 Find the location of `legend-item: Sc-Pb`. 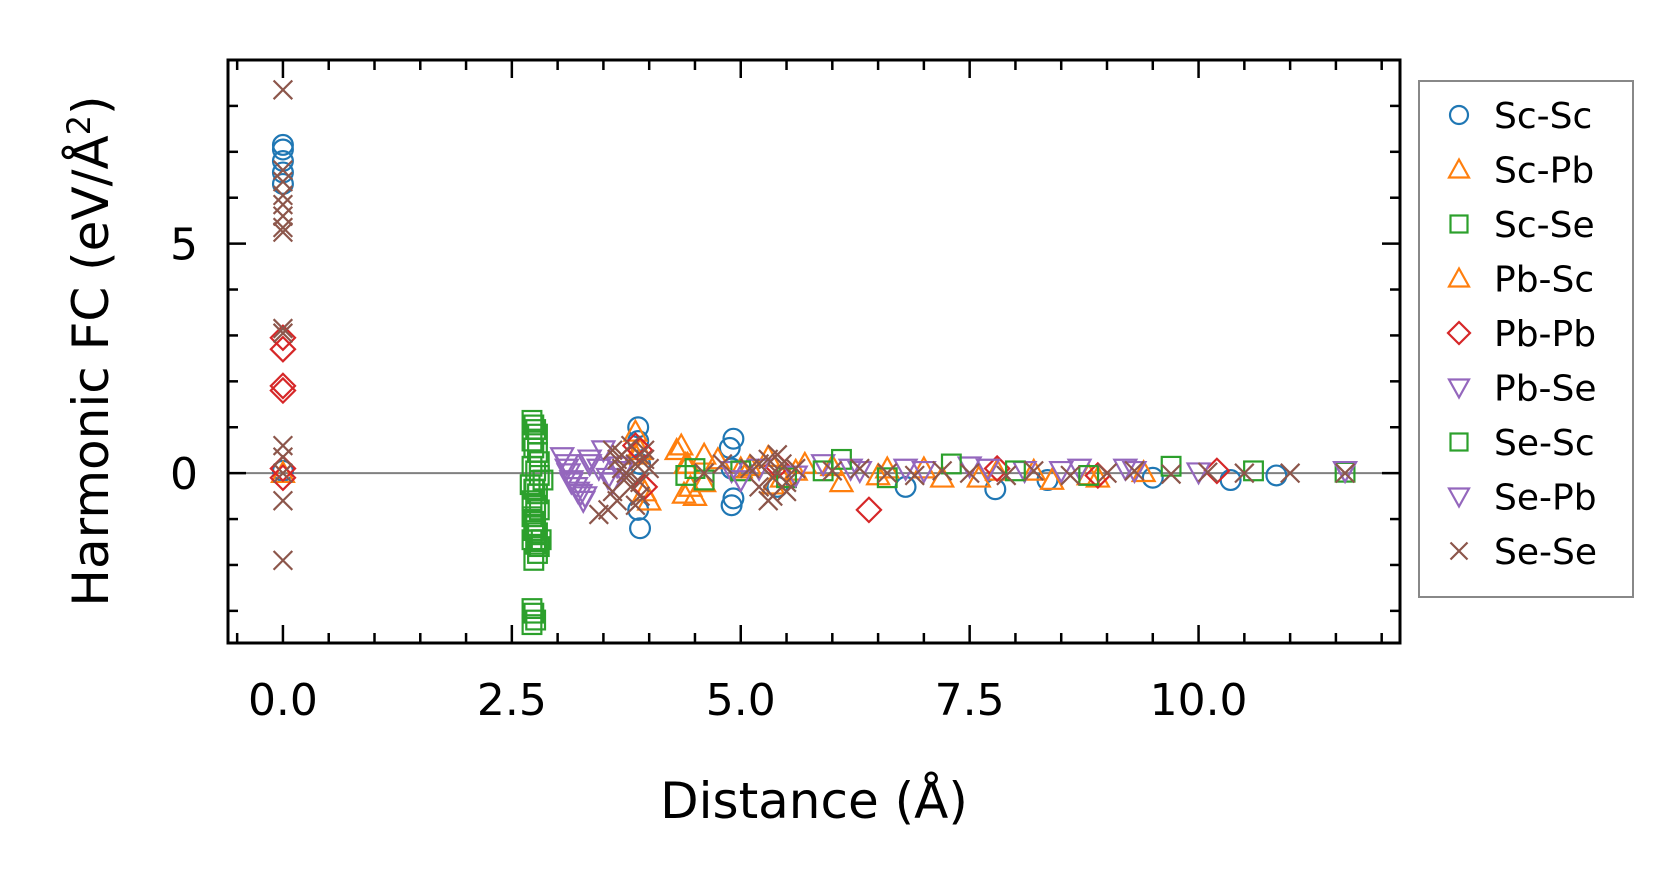

legend-item: Sc-Pb is located at coordinates (1520, 171).